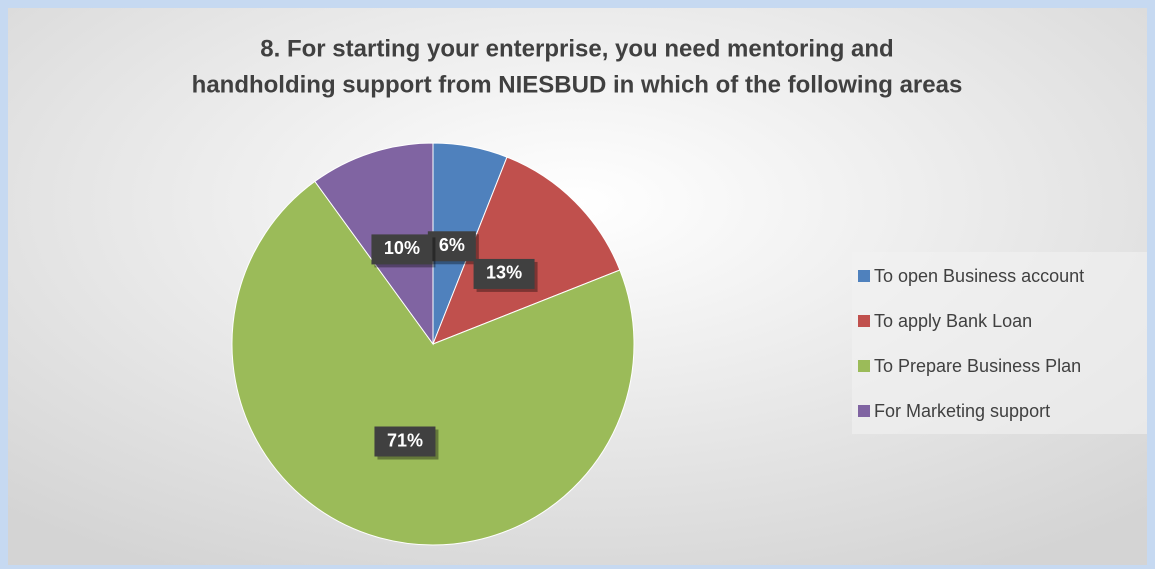  I want to click on legend-label: To apply Bank Loan, so click(953, 321).